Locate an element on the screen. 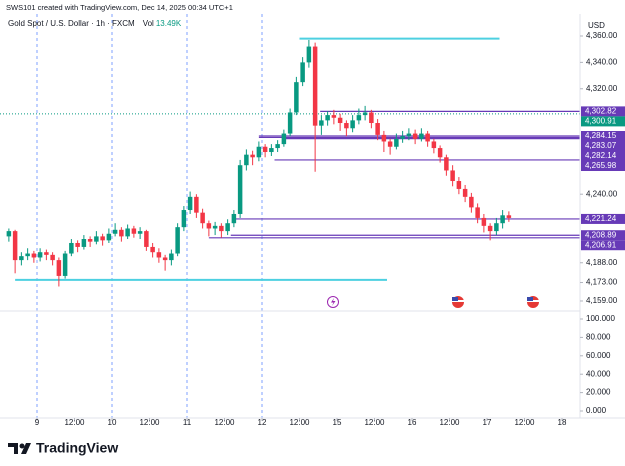 Image resolution: width=625 pixels, height=466 pixels. y-tick-label: 4,188.00 is located at coordinates (602, 262).